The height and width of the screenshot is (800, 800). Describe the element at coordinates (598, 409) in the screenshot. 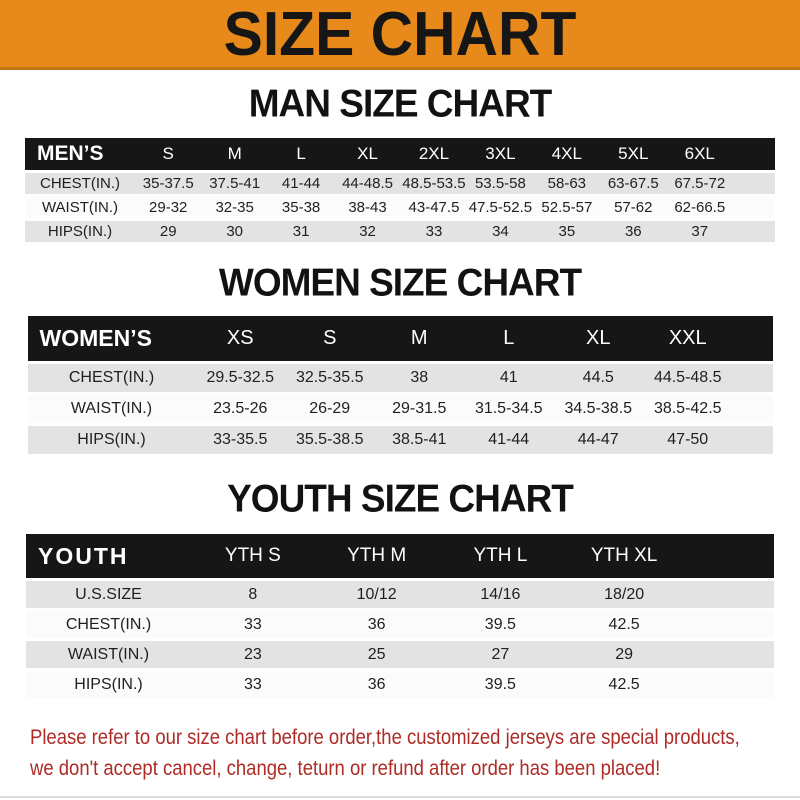

I see `size-value-cell: 34.5-38.5` at that location.